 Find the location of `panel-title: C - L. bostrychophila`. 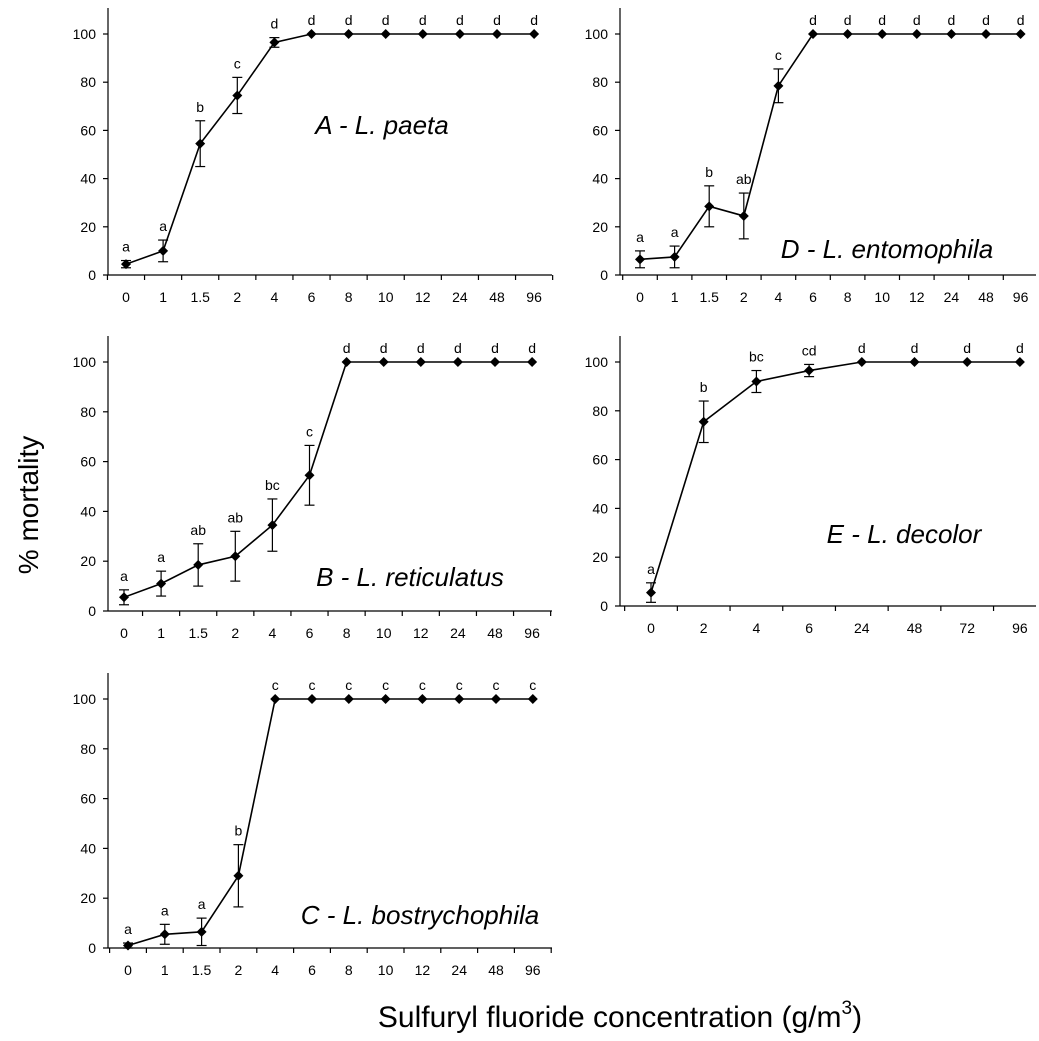

panel-title: C - L. bostrychophila is located at coordinates (420, 915).